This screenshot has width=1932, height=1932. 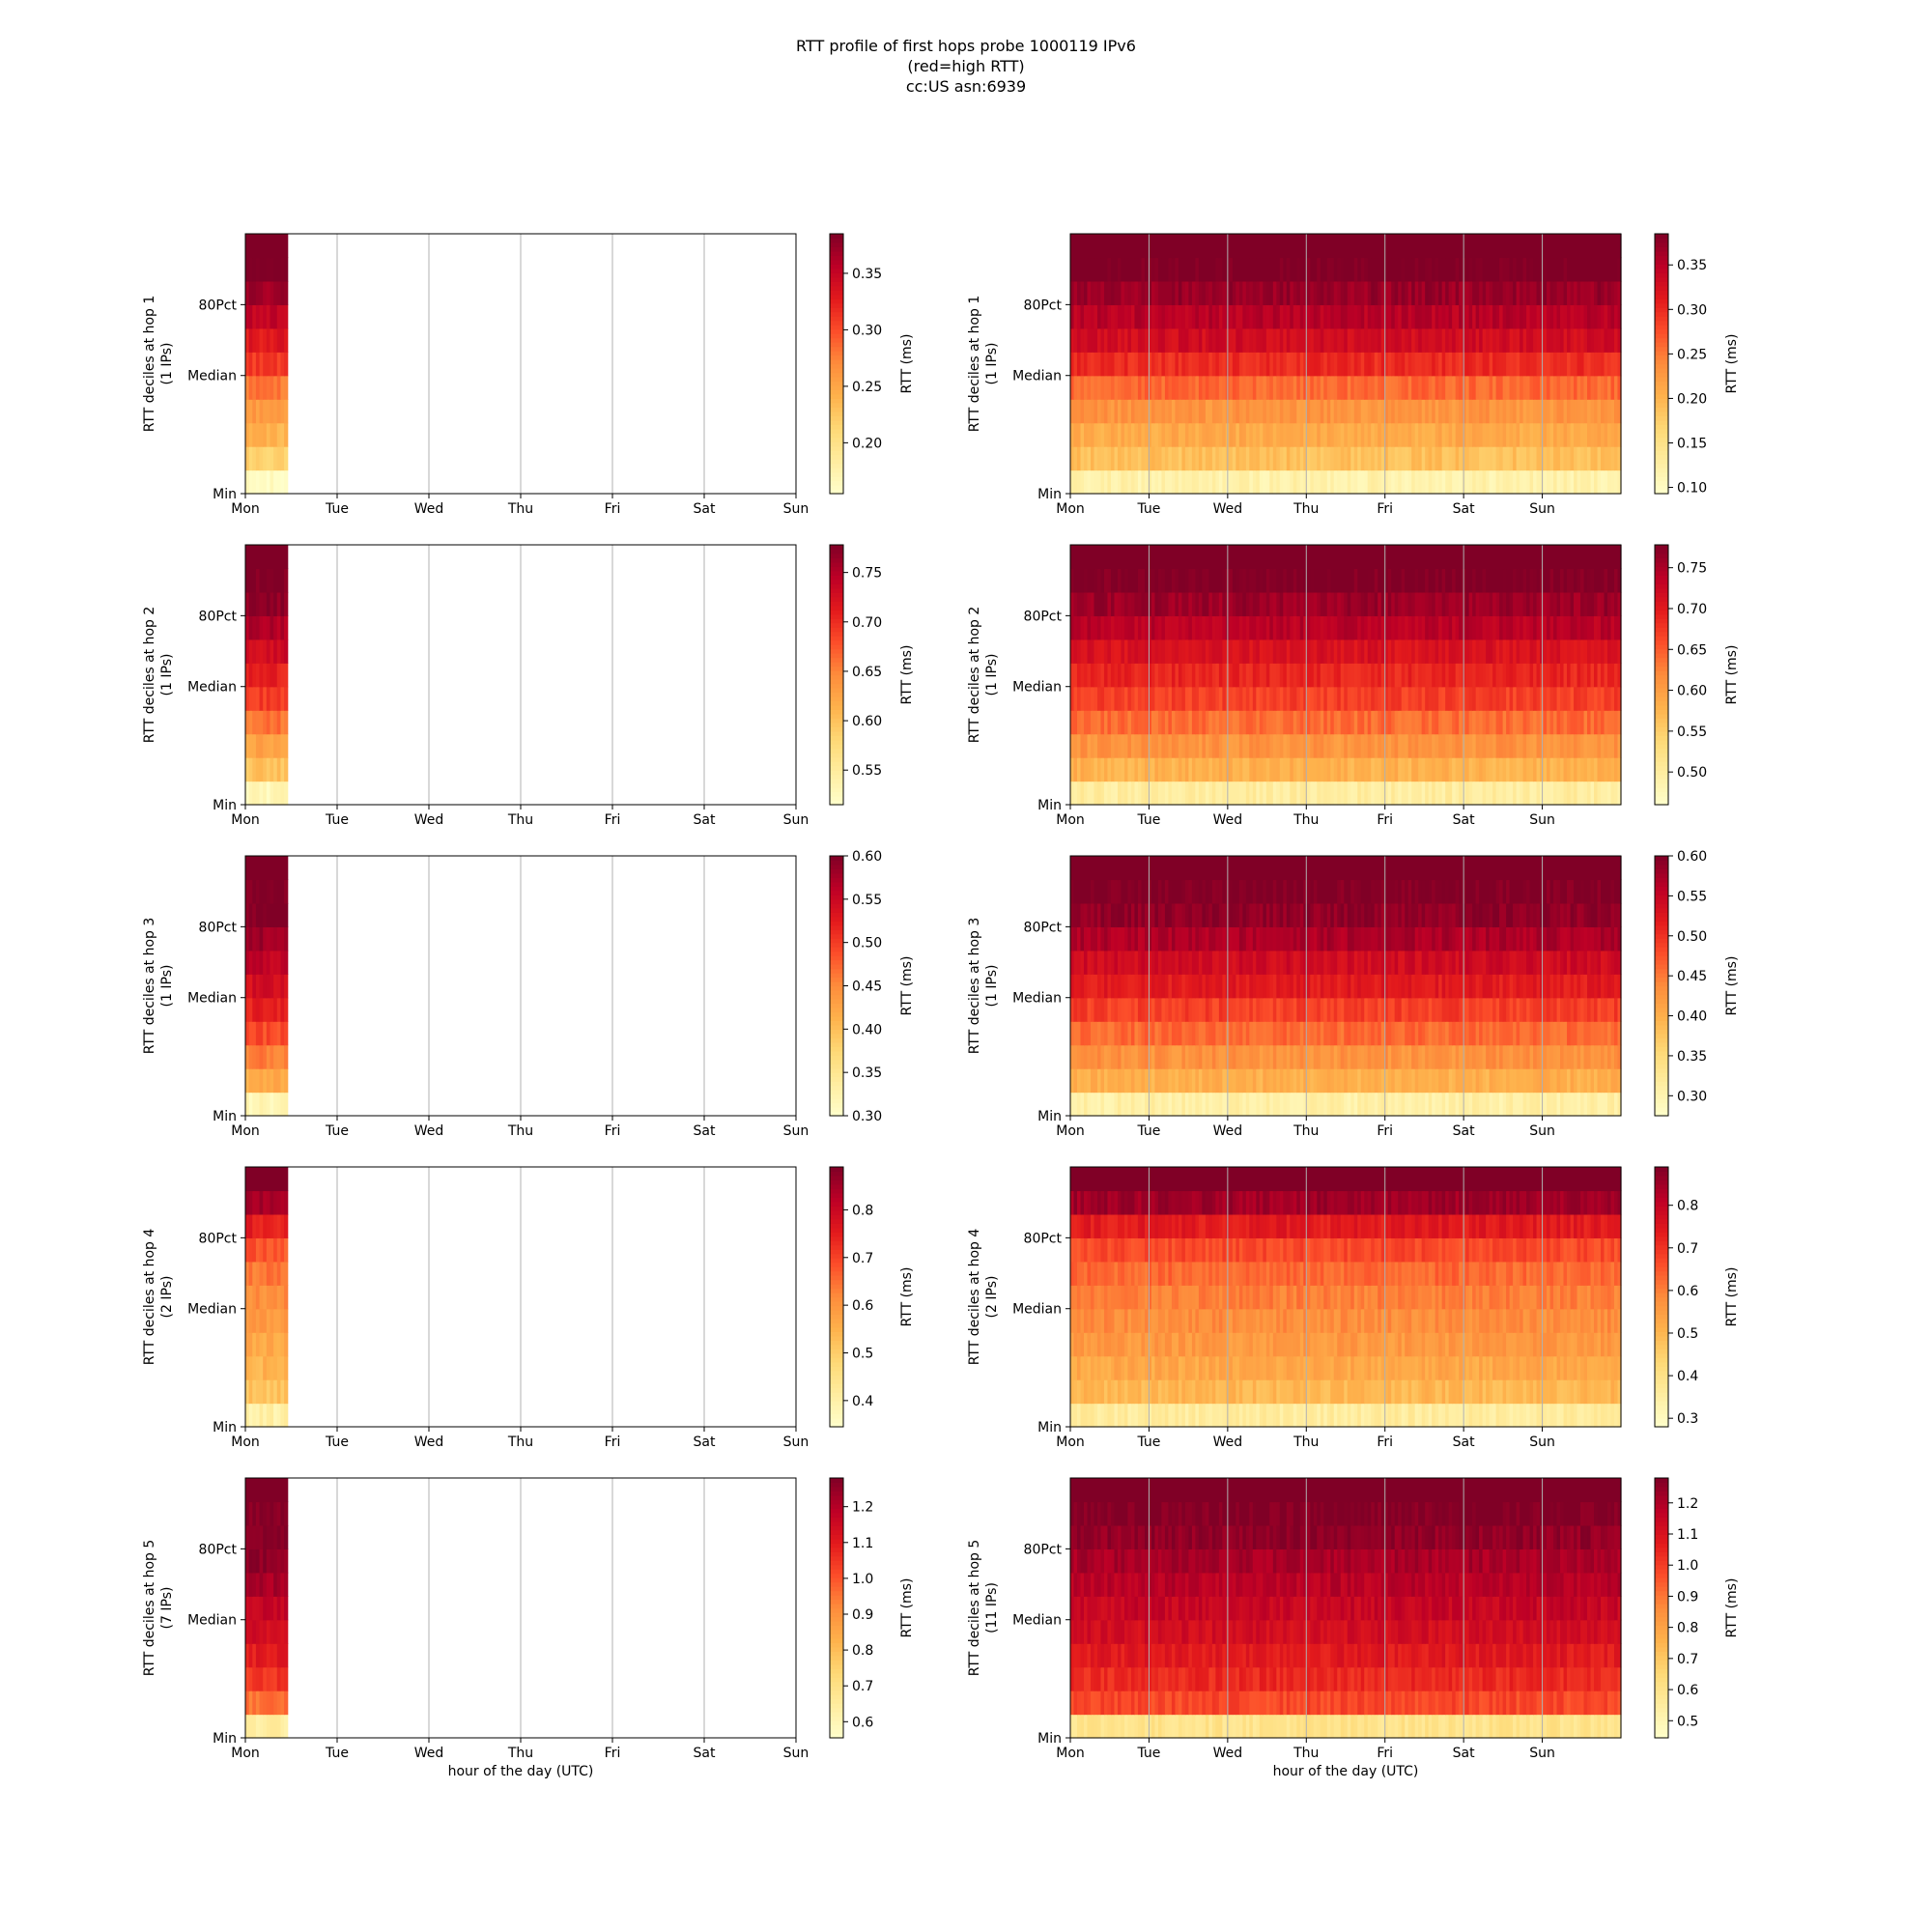 I want to click on colorbar-tick-label: 0.75, so click(x=867, y=574).